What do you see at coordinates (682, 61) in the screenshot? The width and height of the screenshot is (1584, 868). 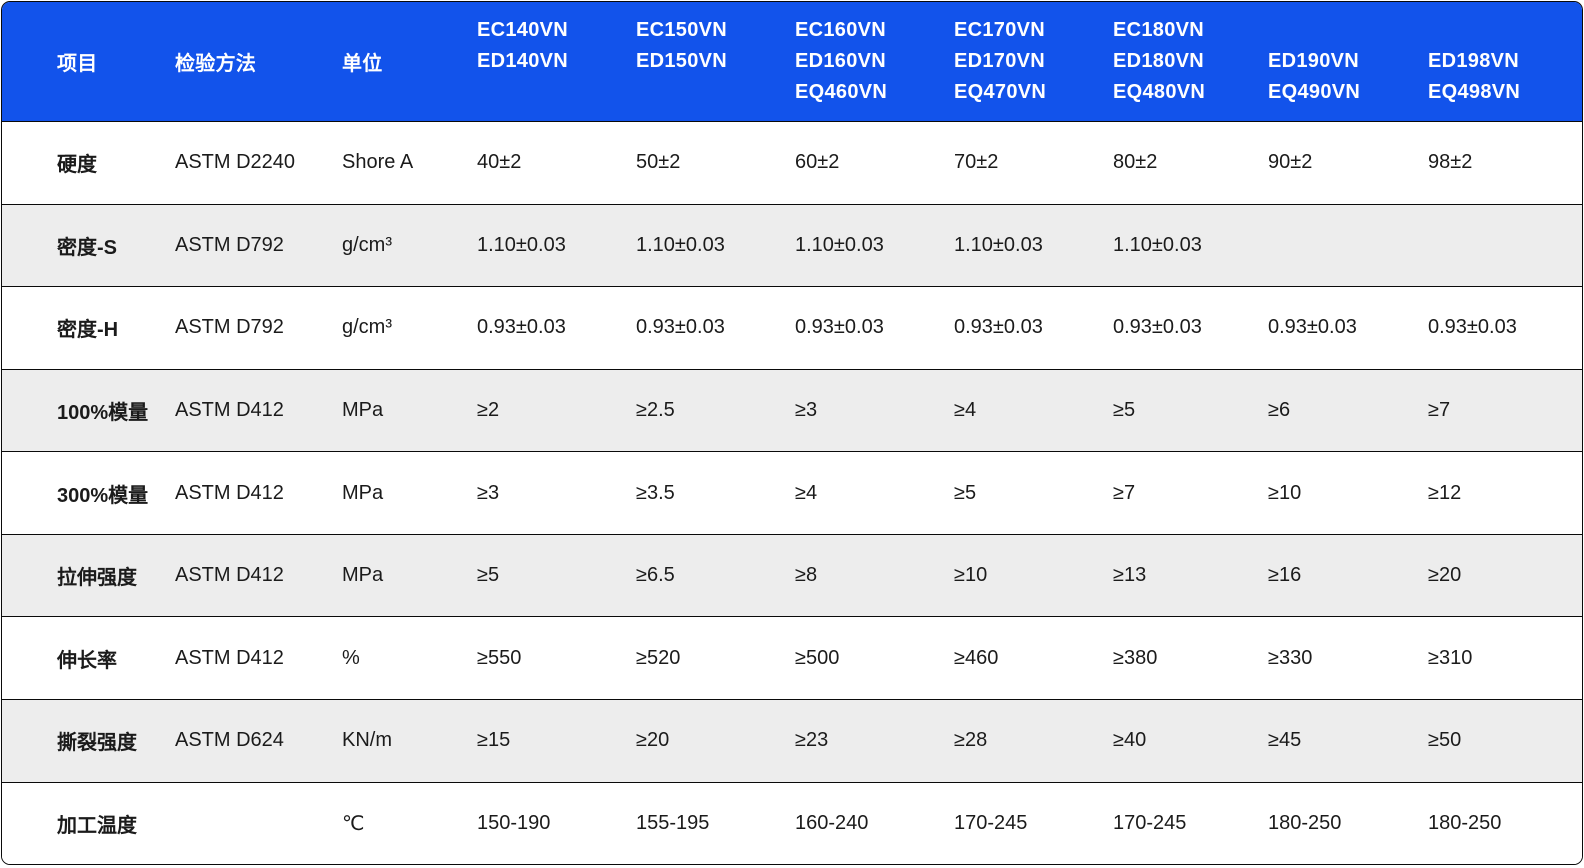 I see `product-grade: ED150VN` at bounding box center [682, 61].